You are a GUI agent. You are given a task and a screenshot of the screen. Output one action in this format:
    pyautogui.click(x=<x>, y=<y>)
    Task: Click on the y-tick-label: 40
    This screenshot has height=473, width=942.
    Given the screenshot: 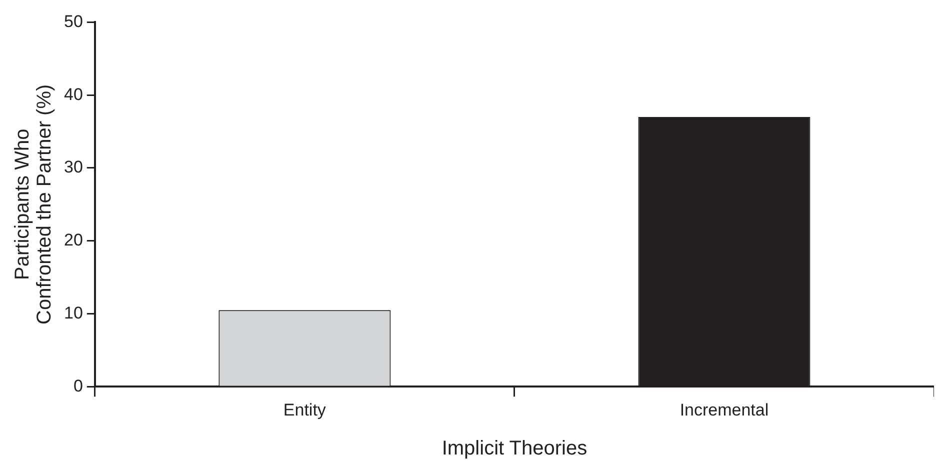 What is the action you would take?
    pyautogui.click(x=73, y=94)
    